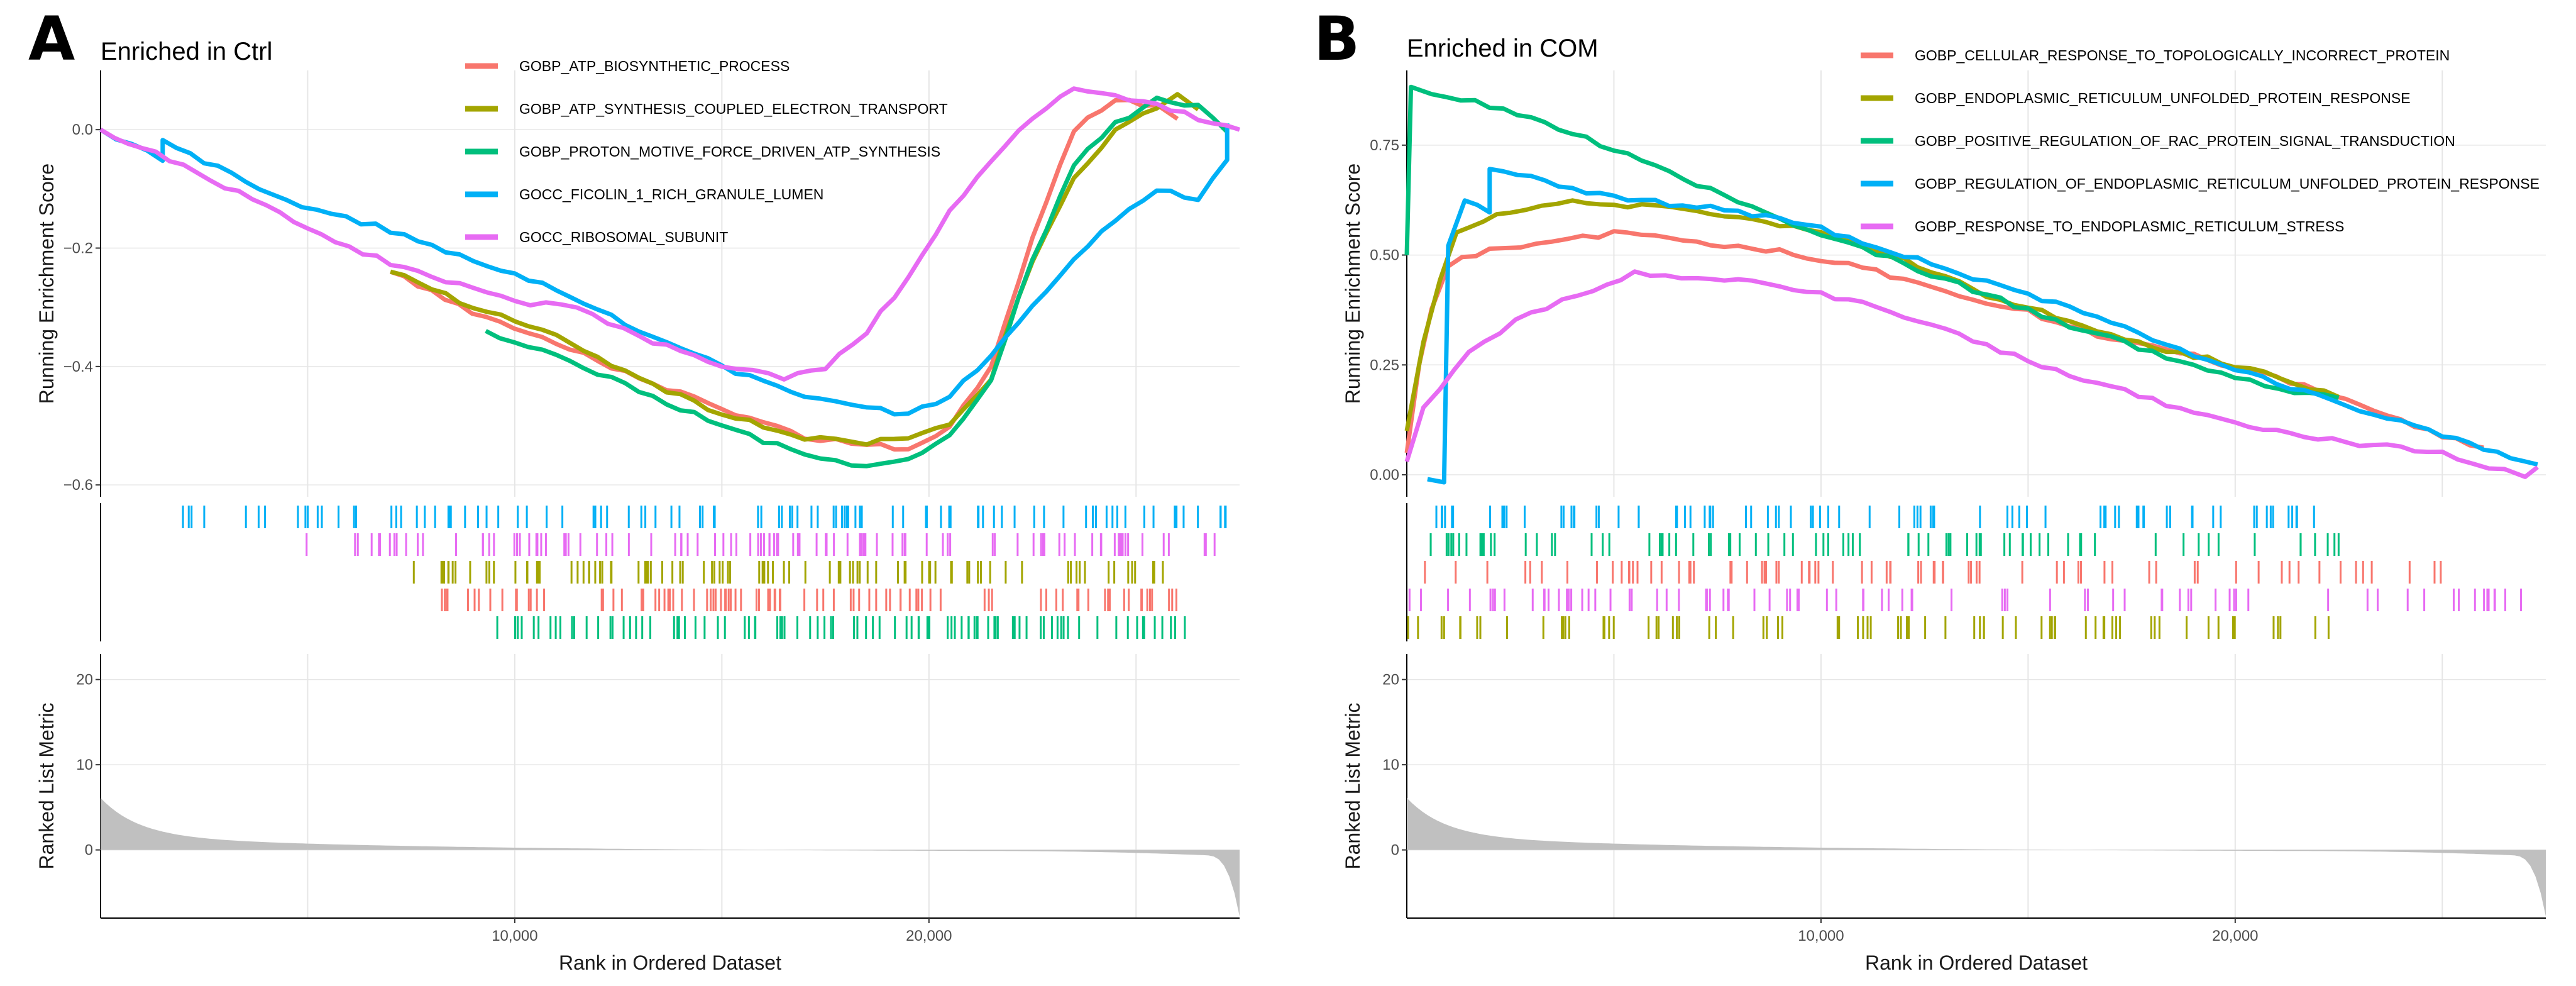  I want to click on es-tick-label: 0.00, so click(1384, 476).